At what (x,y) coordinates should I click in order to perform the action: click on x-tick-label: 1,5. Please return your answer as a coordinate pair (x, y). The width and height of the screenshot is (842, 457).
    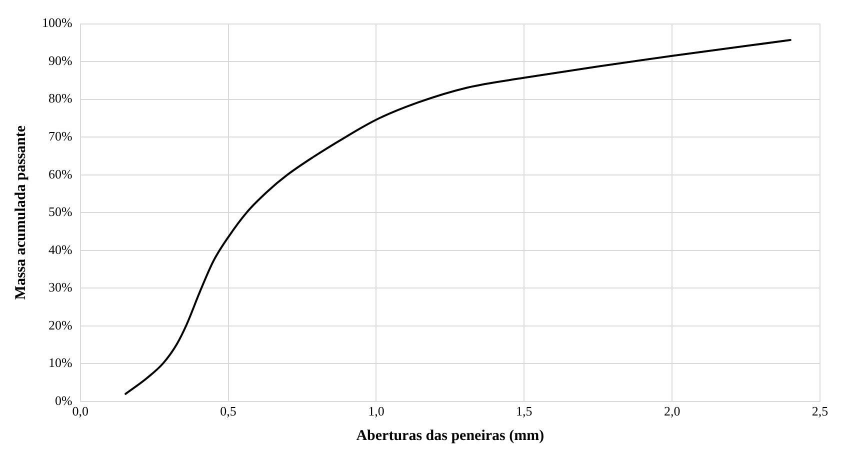
    Looking at the image, I should click on (524, 411).